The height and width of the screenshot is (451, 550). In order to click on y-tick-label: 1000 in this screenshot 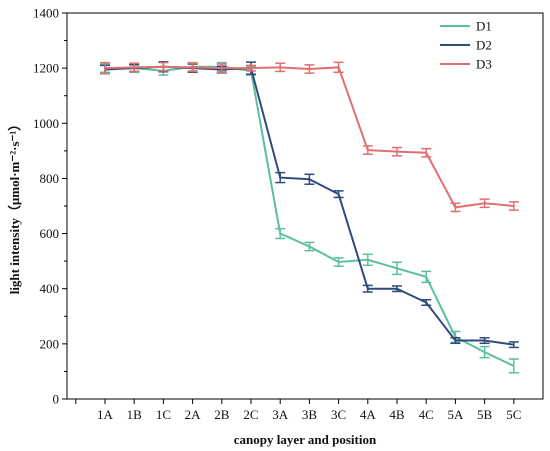, I will do `click(46, 123)`.